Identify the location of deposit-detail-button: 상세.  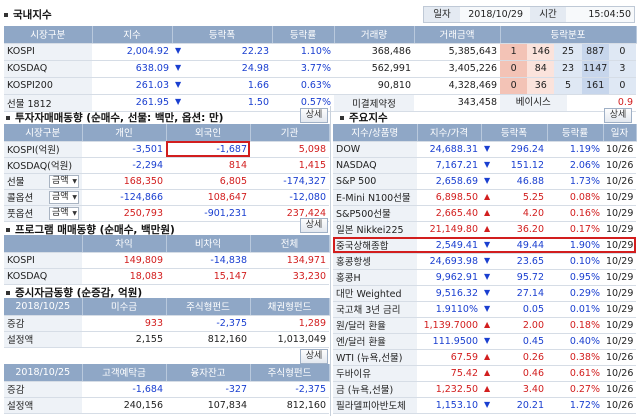
(314, 356).